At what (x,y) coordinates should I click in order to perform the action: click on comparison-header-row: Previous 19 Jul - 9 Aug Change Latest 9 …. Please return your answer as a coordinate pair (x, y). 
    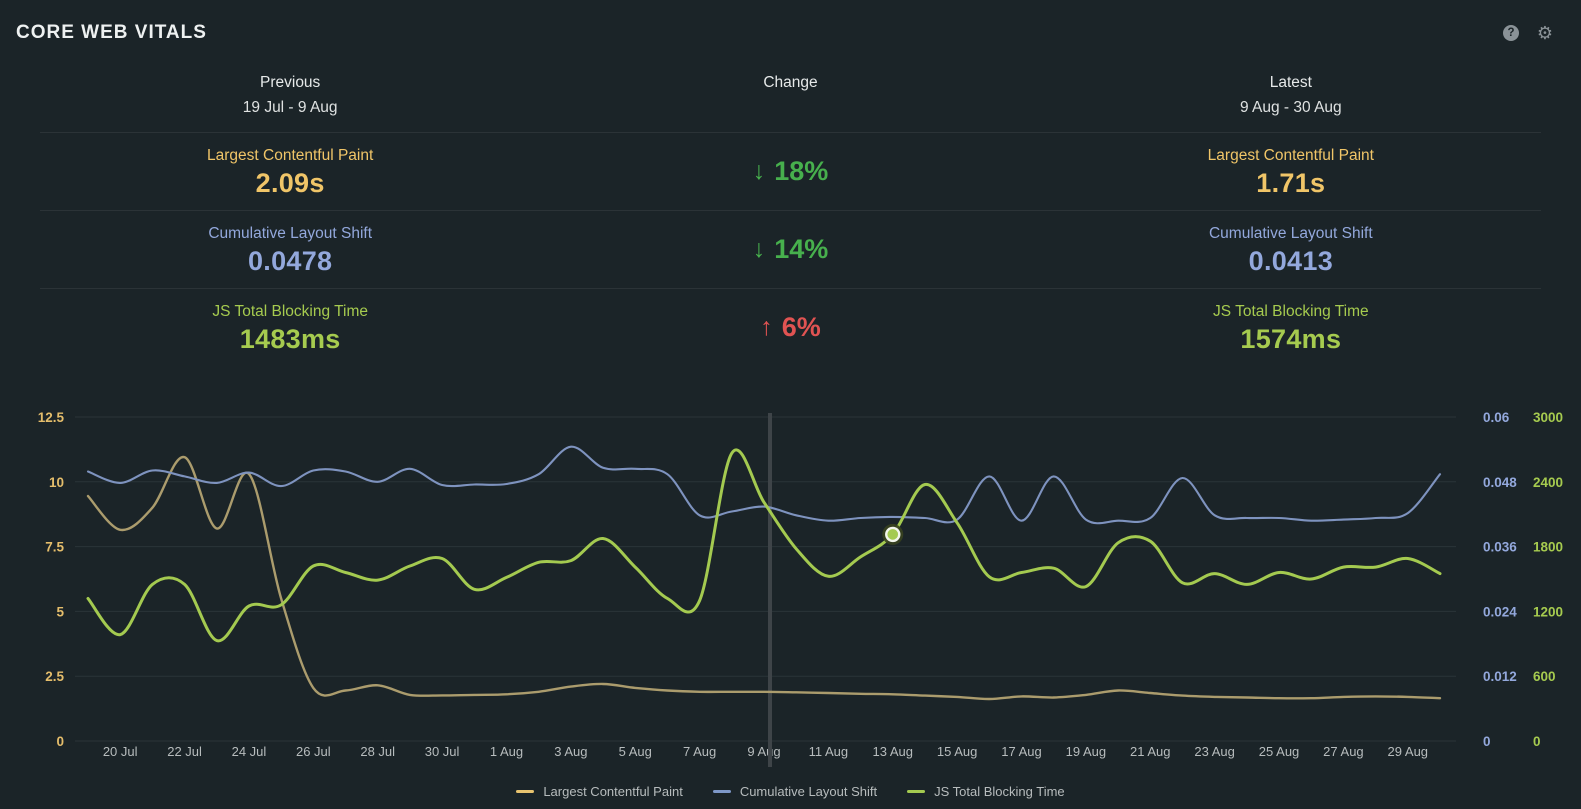
    Looking at the image, I should click on (790, 96).